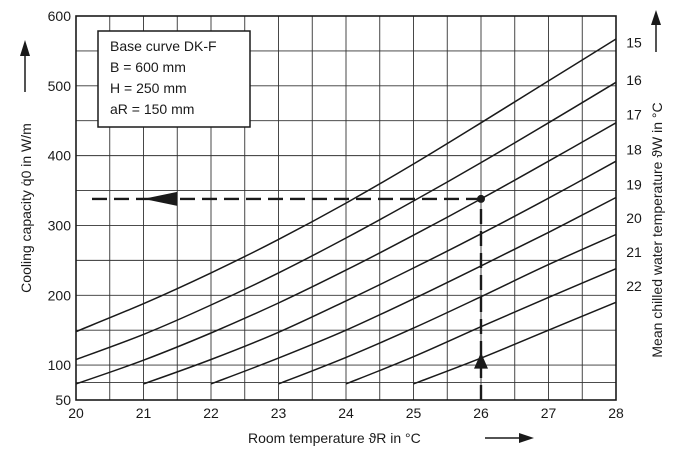  Describe the element at coordinates (616, 413) in the screenshot. I see `x-tick-label: 28` at that location.